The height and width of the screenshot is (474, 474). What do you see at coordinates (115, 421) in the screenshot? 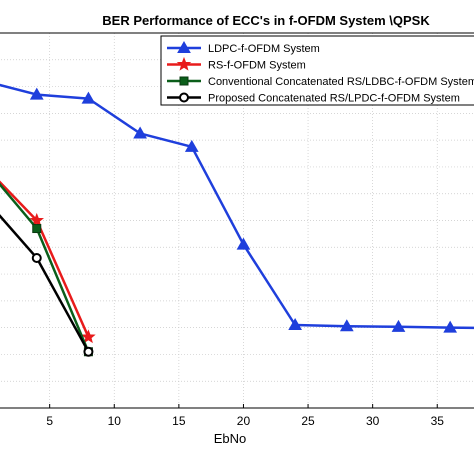
I see `x-tick-label: 10` at bounding box center [115, 421].